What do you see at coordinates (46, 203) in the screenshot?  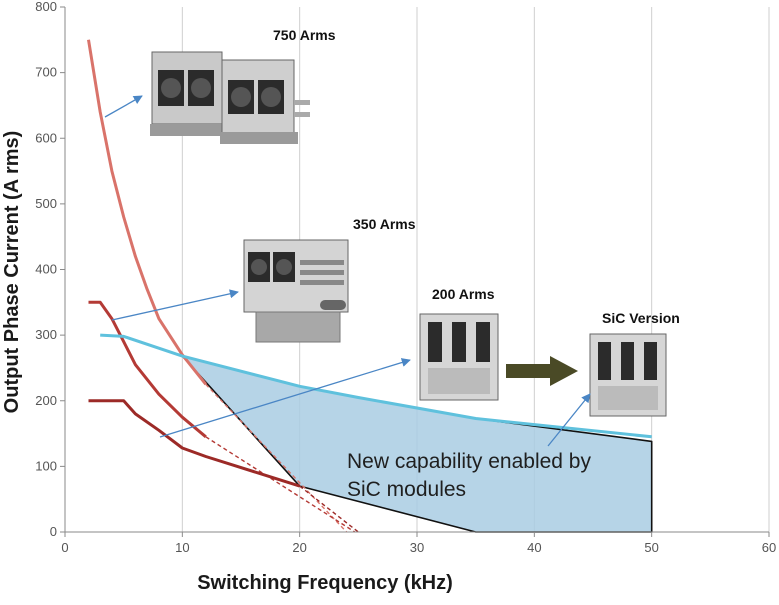 I see `y-tick-label-500: 500` at bounding box center [46, 203].